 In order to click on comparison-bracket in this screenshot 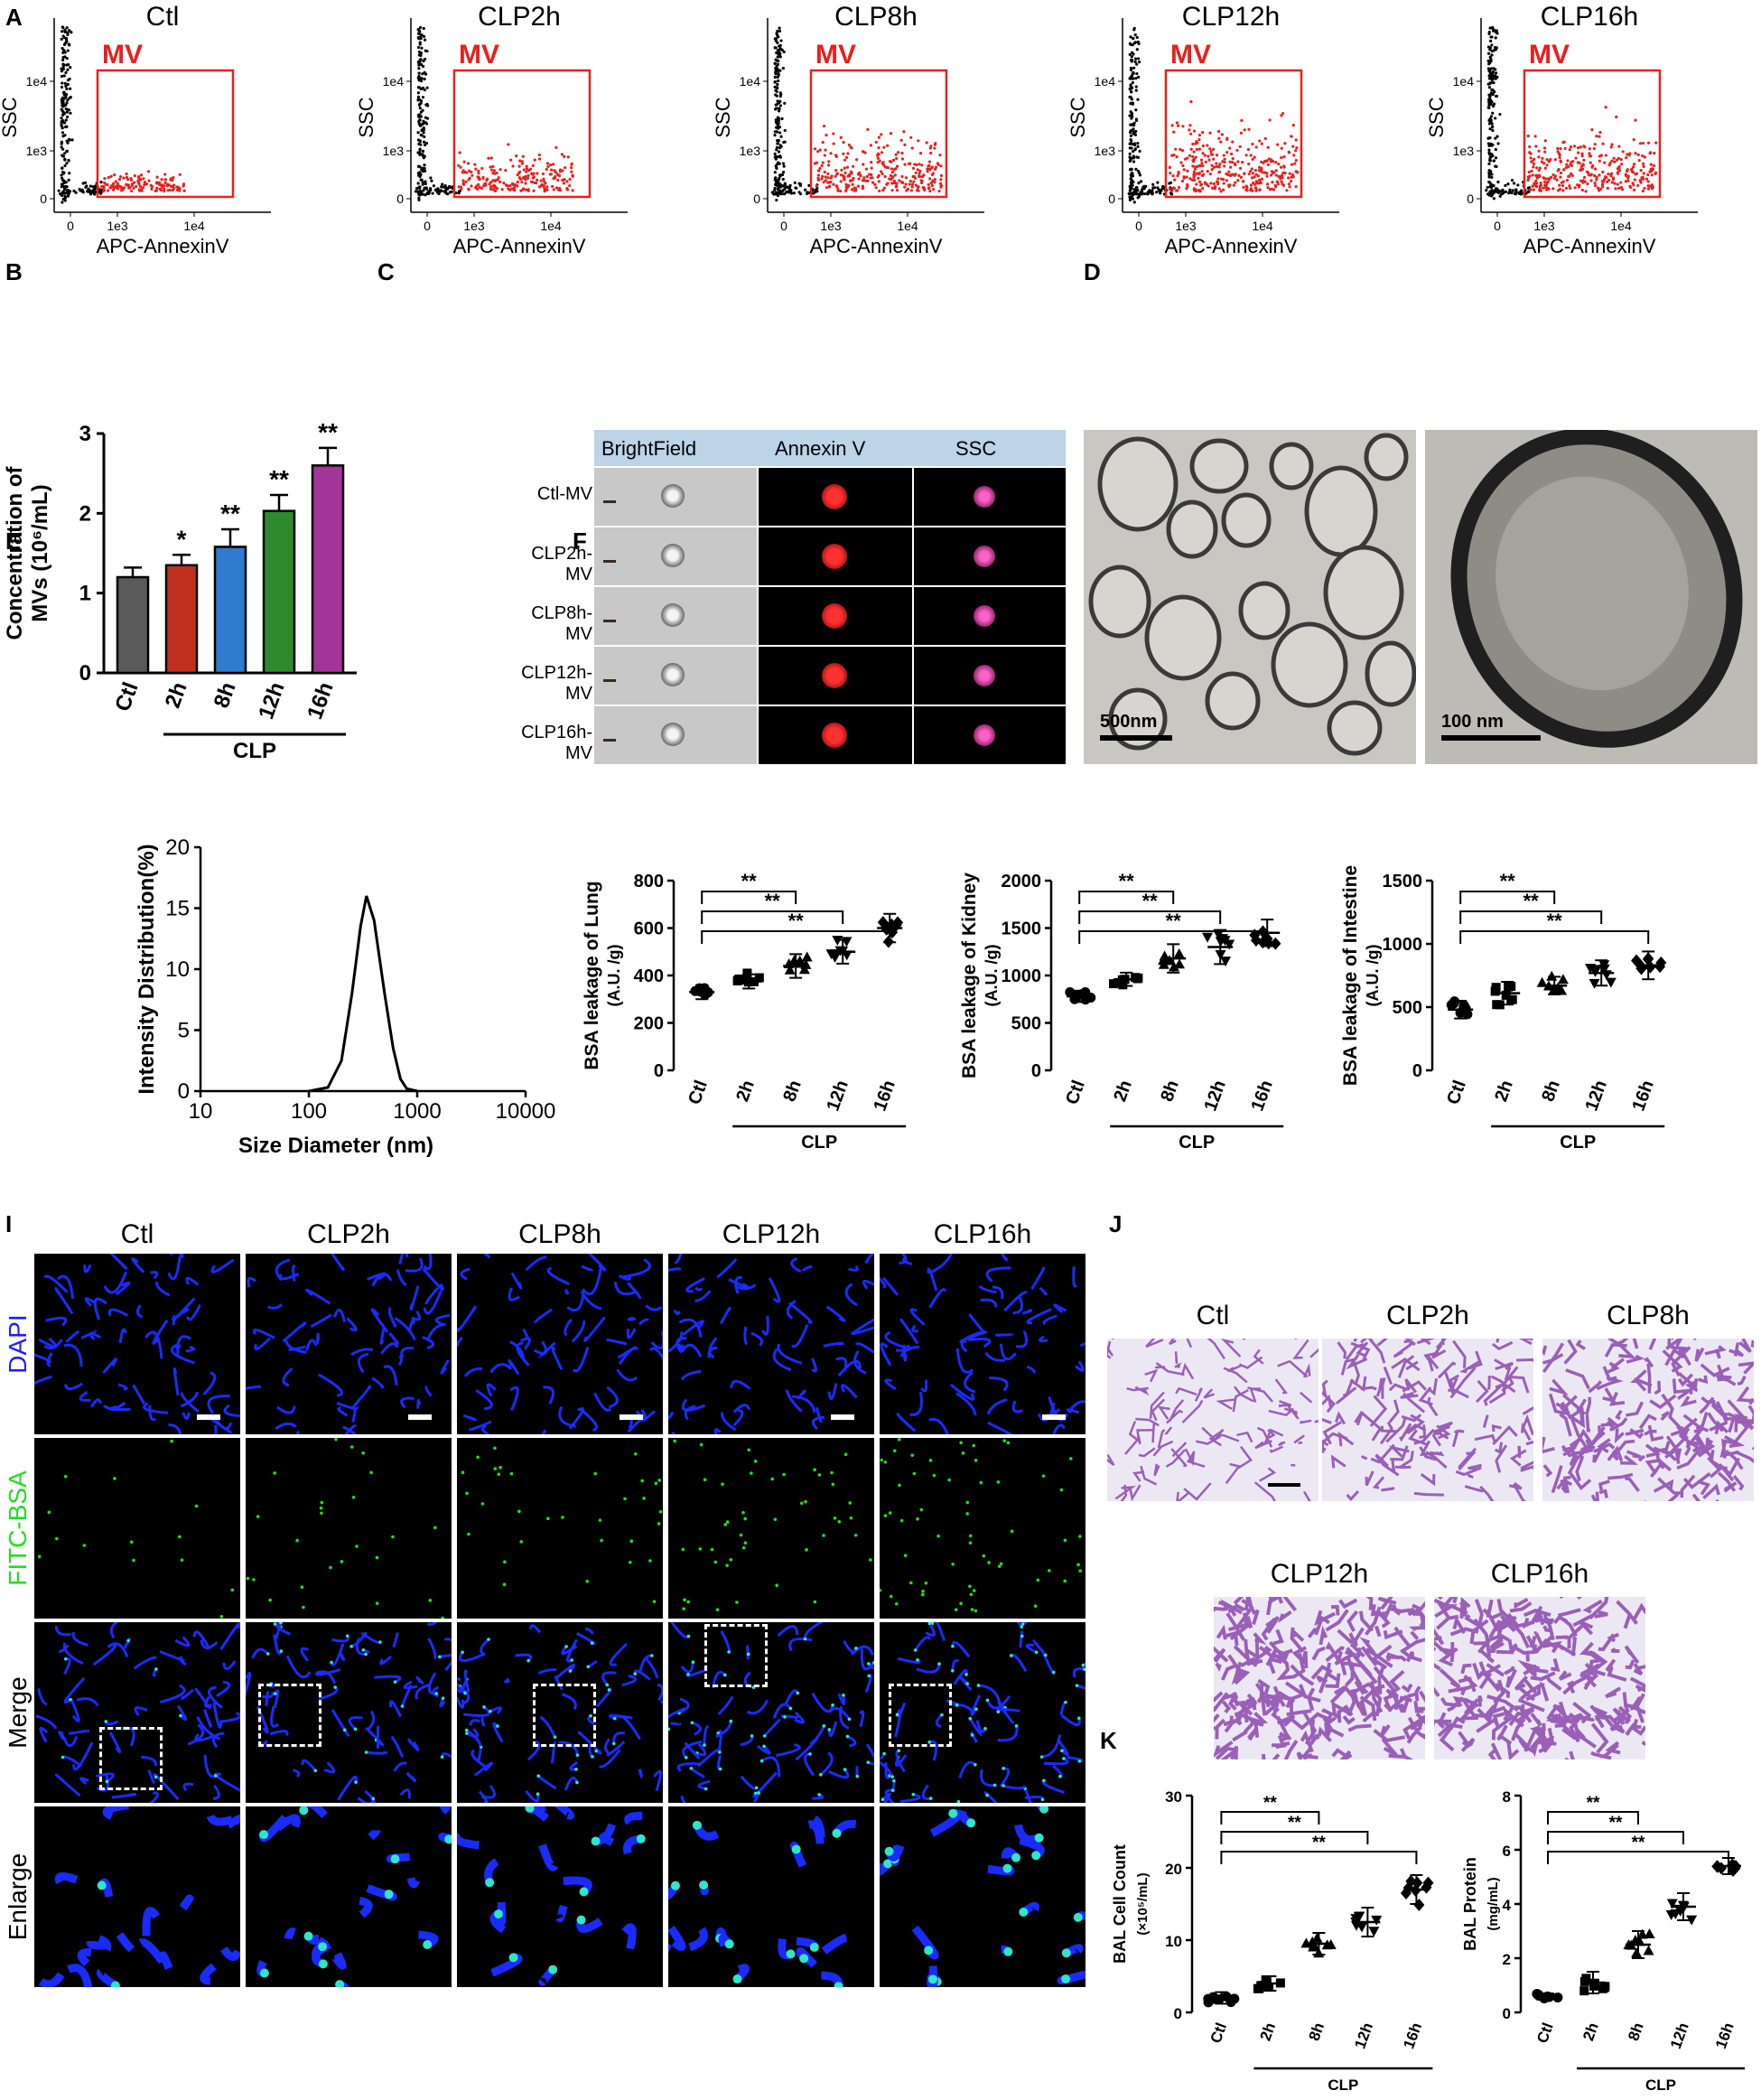, I will do `click(749, 897)`.